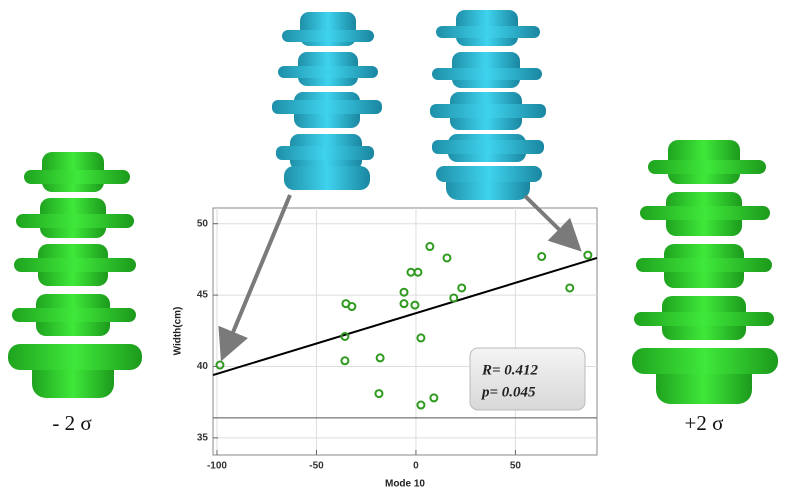 The image size is (786, 495). Describe the element at coordinates (516, 466) in the screenshot. I see `x-tick-label: 50` at that location.